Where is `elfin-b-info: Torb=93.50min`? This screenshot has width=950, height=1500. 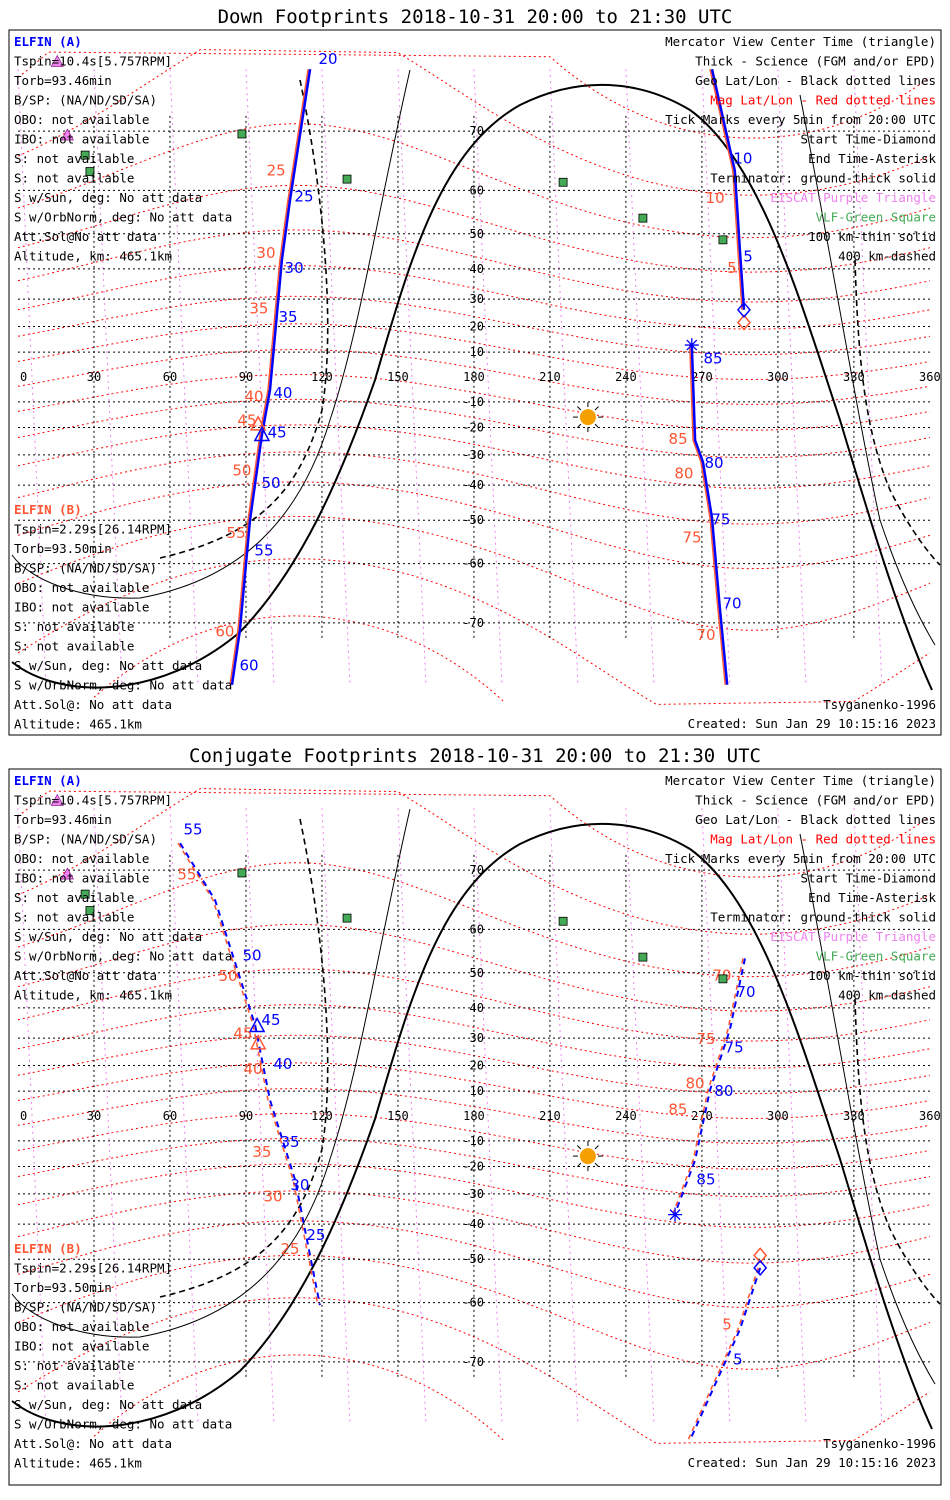 elfin-b-info: Torb=93.50min is located at coordinates (63, 548).